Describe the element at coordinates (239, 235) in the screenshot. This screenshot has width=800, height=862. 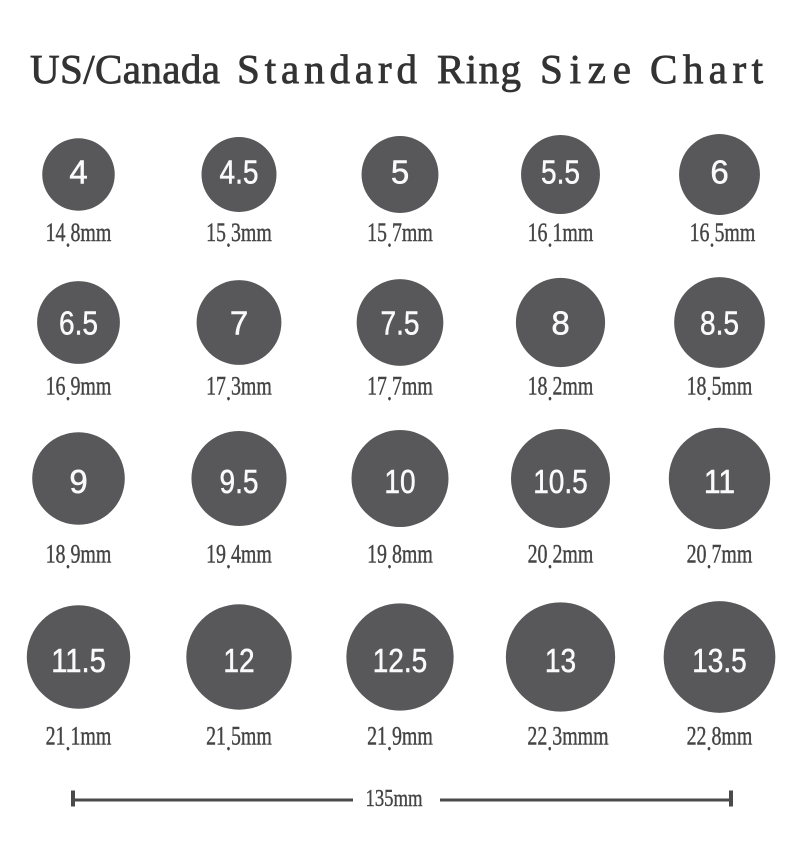
I see `svg-text: 15.3mm` at that location.